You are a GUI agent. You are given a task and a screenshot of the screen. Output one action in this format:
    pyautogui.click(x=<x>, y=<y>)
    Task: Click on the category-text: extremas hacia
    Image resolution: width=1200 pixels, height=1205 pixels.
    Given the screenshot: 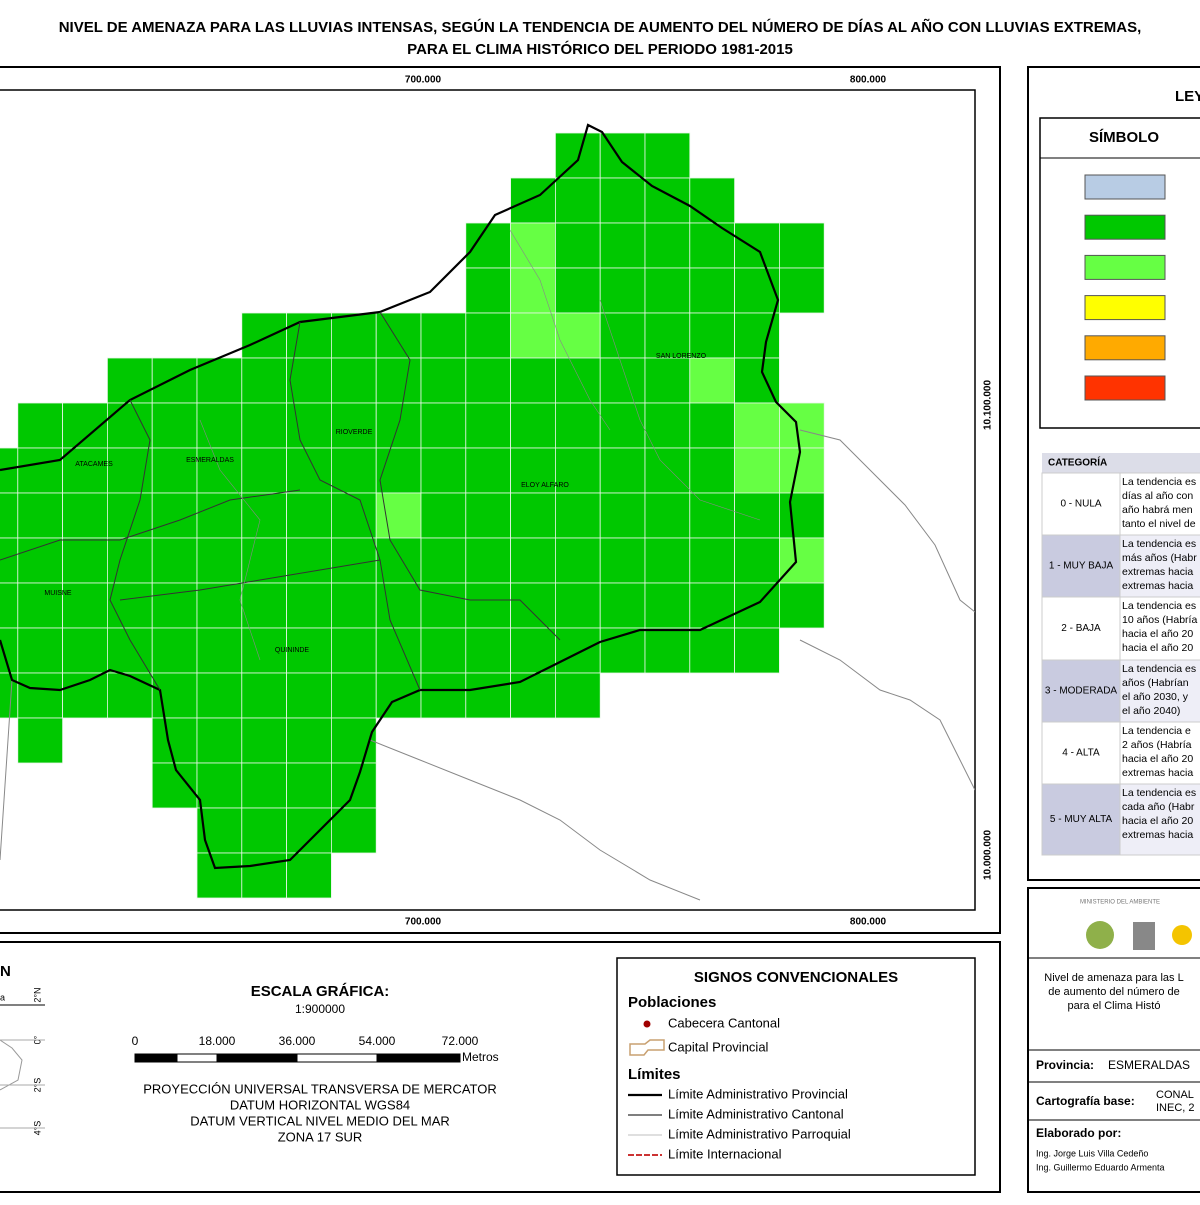 What is the action you would take?
    pyautogui.click(x=1157, y=835)
    